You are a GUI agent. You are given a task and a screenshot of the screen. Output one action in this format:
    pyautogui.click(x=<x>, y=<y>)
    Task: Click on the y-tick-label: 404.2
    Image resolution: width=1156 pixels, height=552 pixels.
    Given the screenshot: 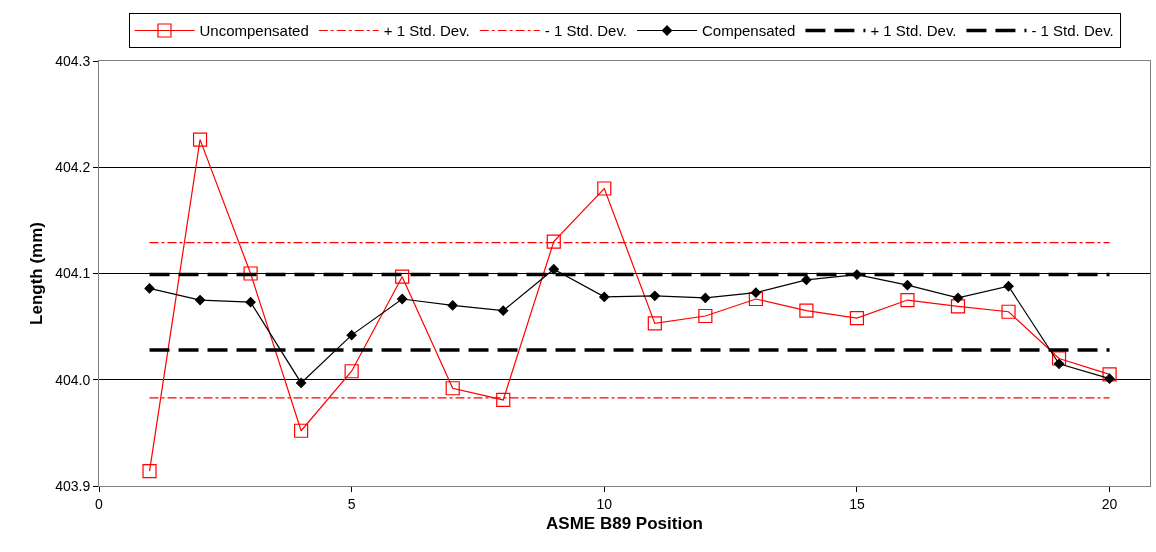 What is the action you would take?
    pyautogui.click(x=73, y=167)
    